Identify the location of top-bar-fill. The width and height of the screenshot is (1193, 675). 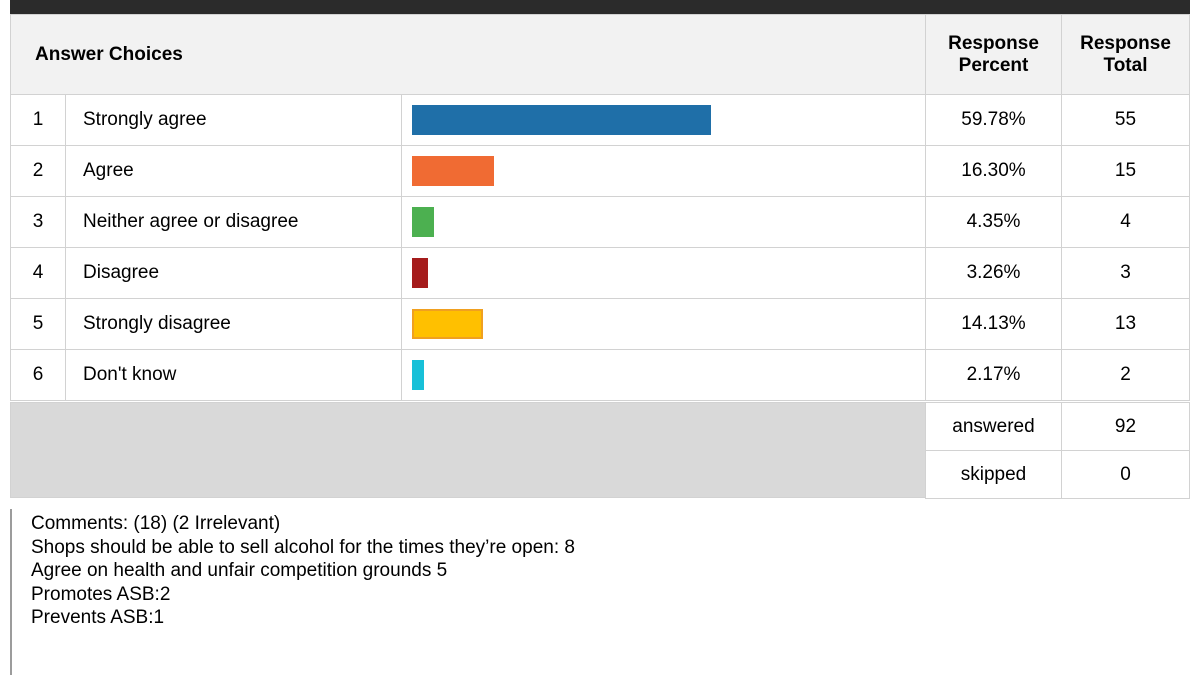
(600, 7).